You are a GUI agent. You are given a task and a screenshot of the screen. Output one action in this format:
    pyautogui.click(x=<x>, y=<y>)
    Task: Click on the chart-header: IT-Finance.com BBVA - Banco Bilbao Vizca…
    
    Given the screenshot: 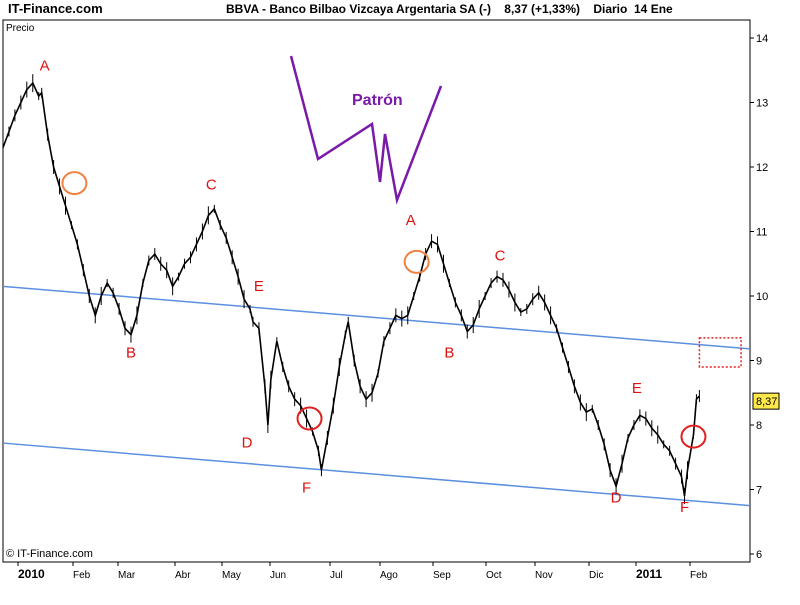 What is the action you would take?
    pyautogui.click(x=400, y=9)
    